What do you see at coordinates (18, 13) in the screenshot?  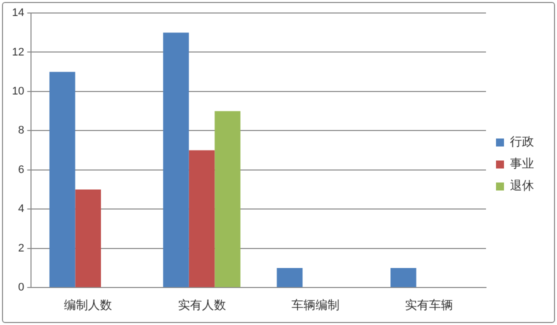 I see `y-tick-label: 14` at bounding box center [18, 13].